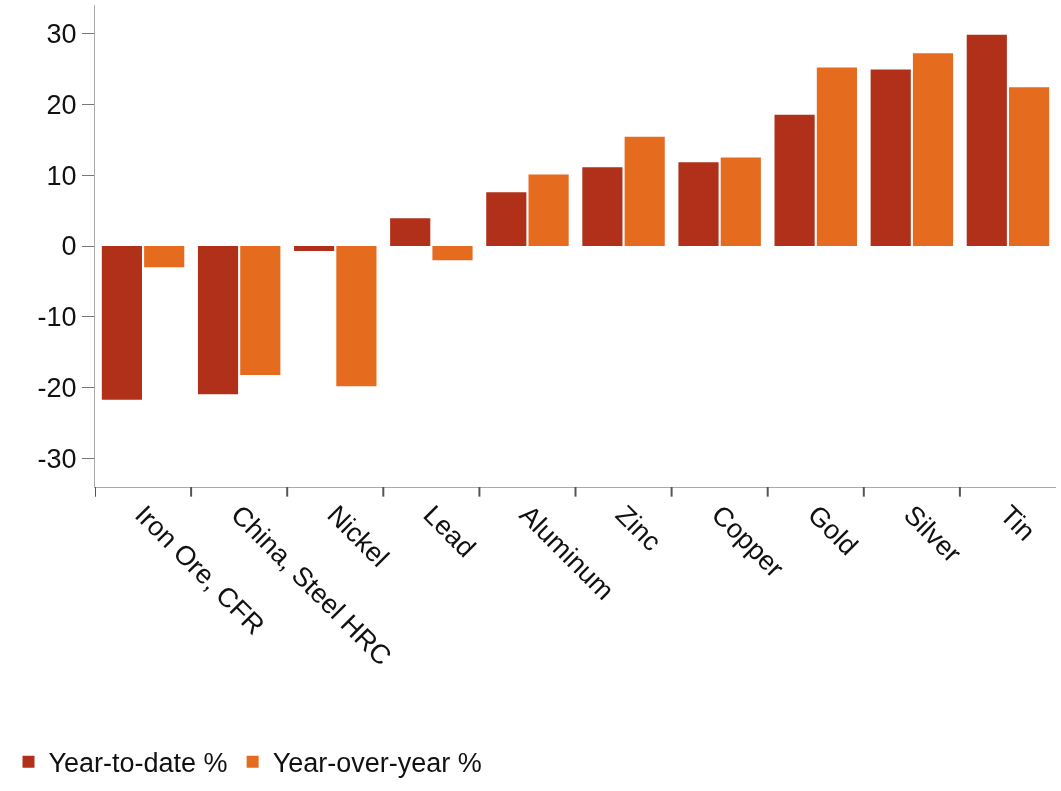 The height and width of the screenshot is (791, 1061). What do you see at coordinates (57, 459) in the screenshot?
I see `y-tick-label: -30` at bounding box center [57, 459].